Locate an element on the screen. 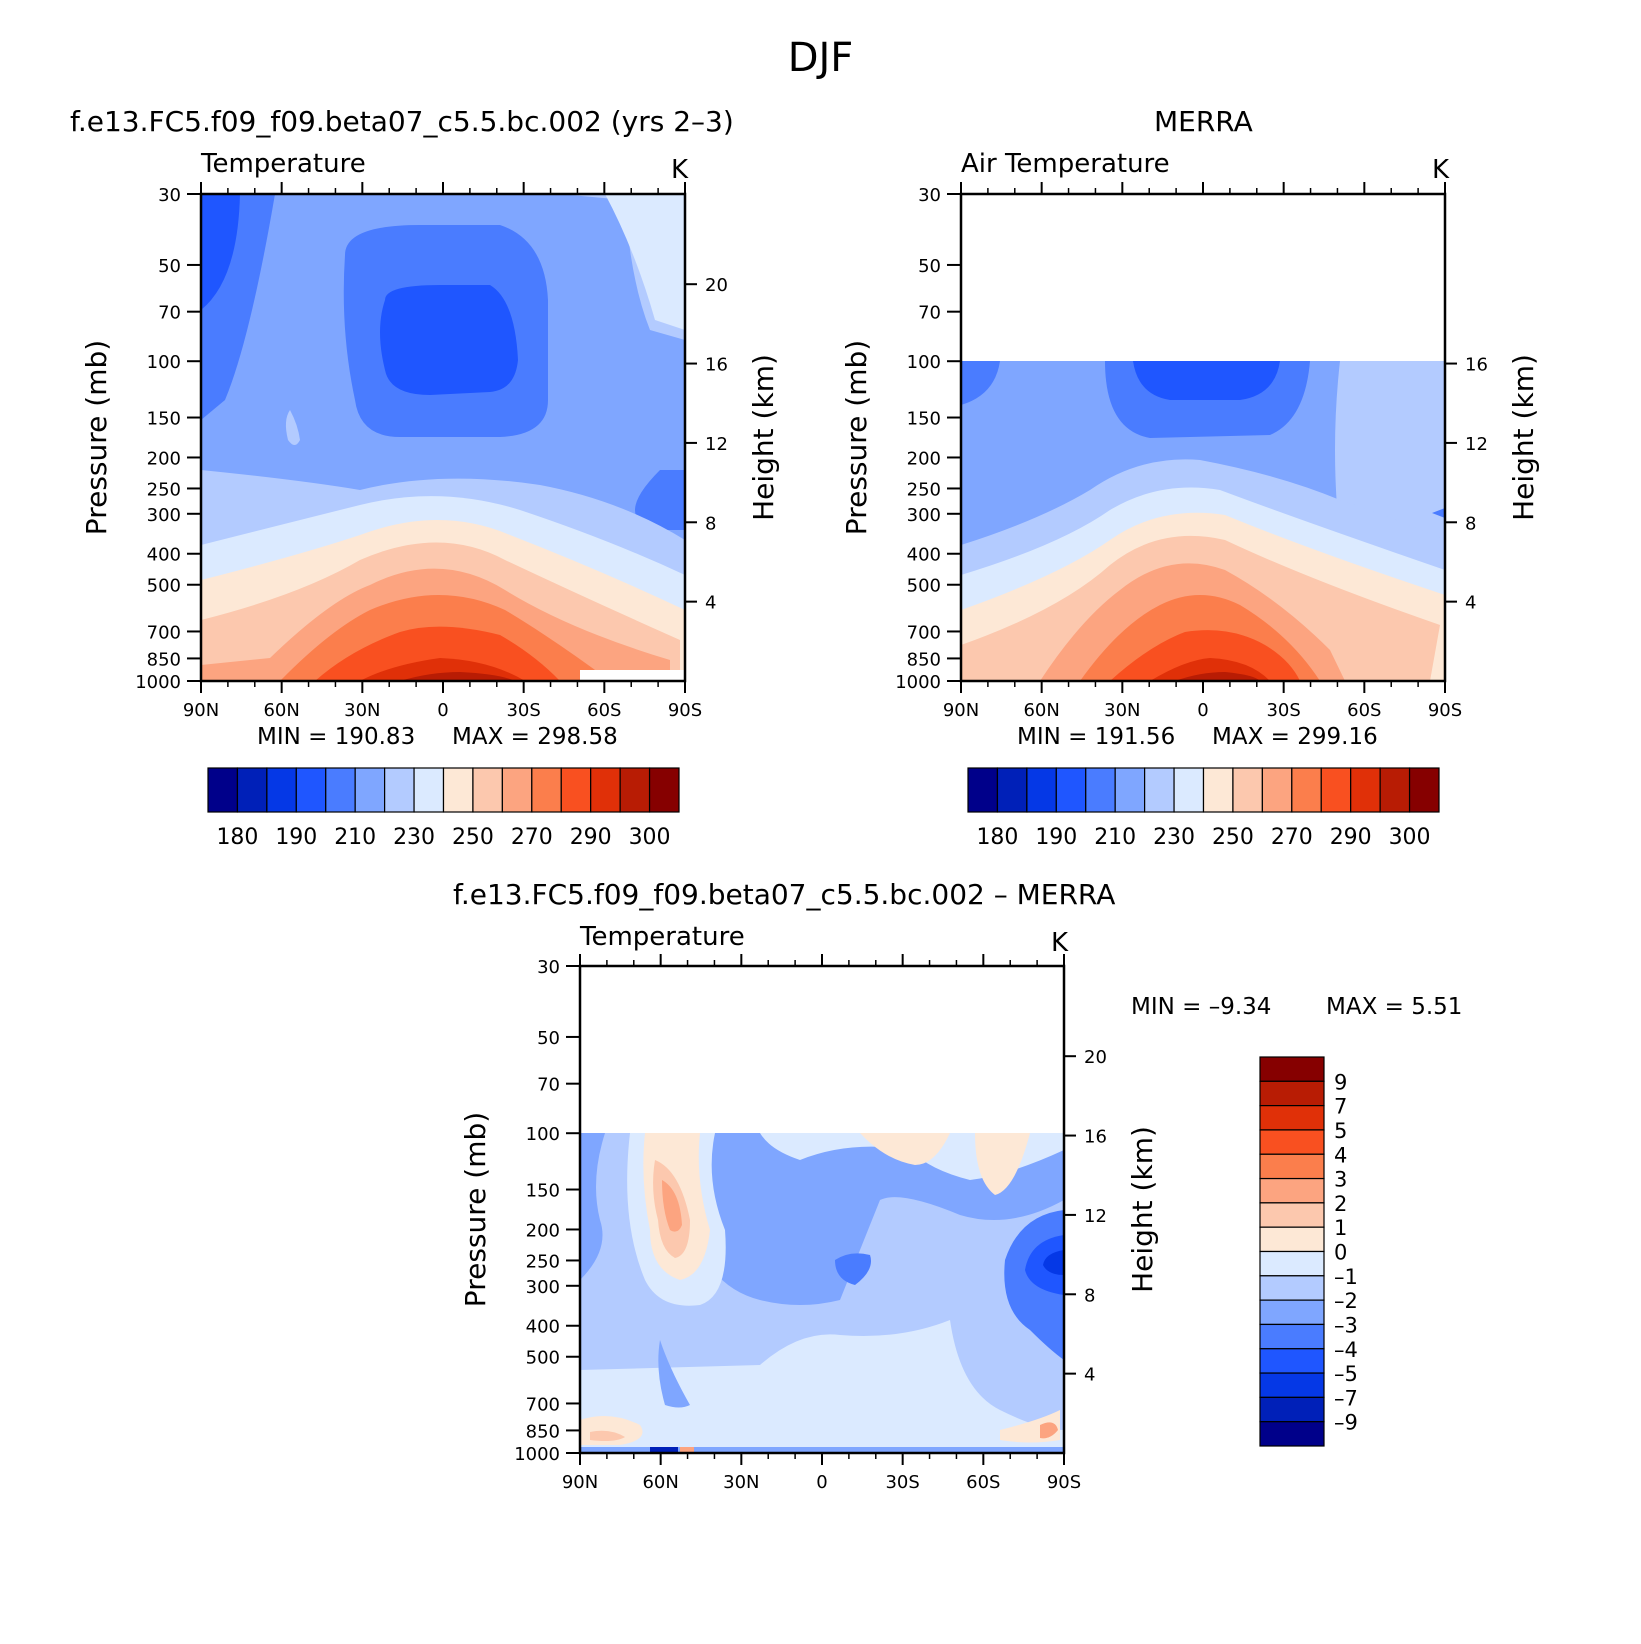  colorbar-label: –4 is located at coordinates (1346, 1350).